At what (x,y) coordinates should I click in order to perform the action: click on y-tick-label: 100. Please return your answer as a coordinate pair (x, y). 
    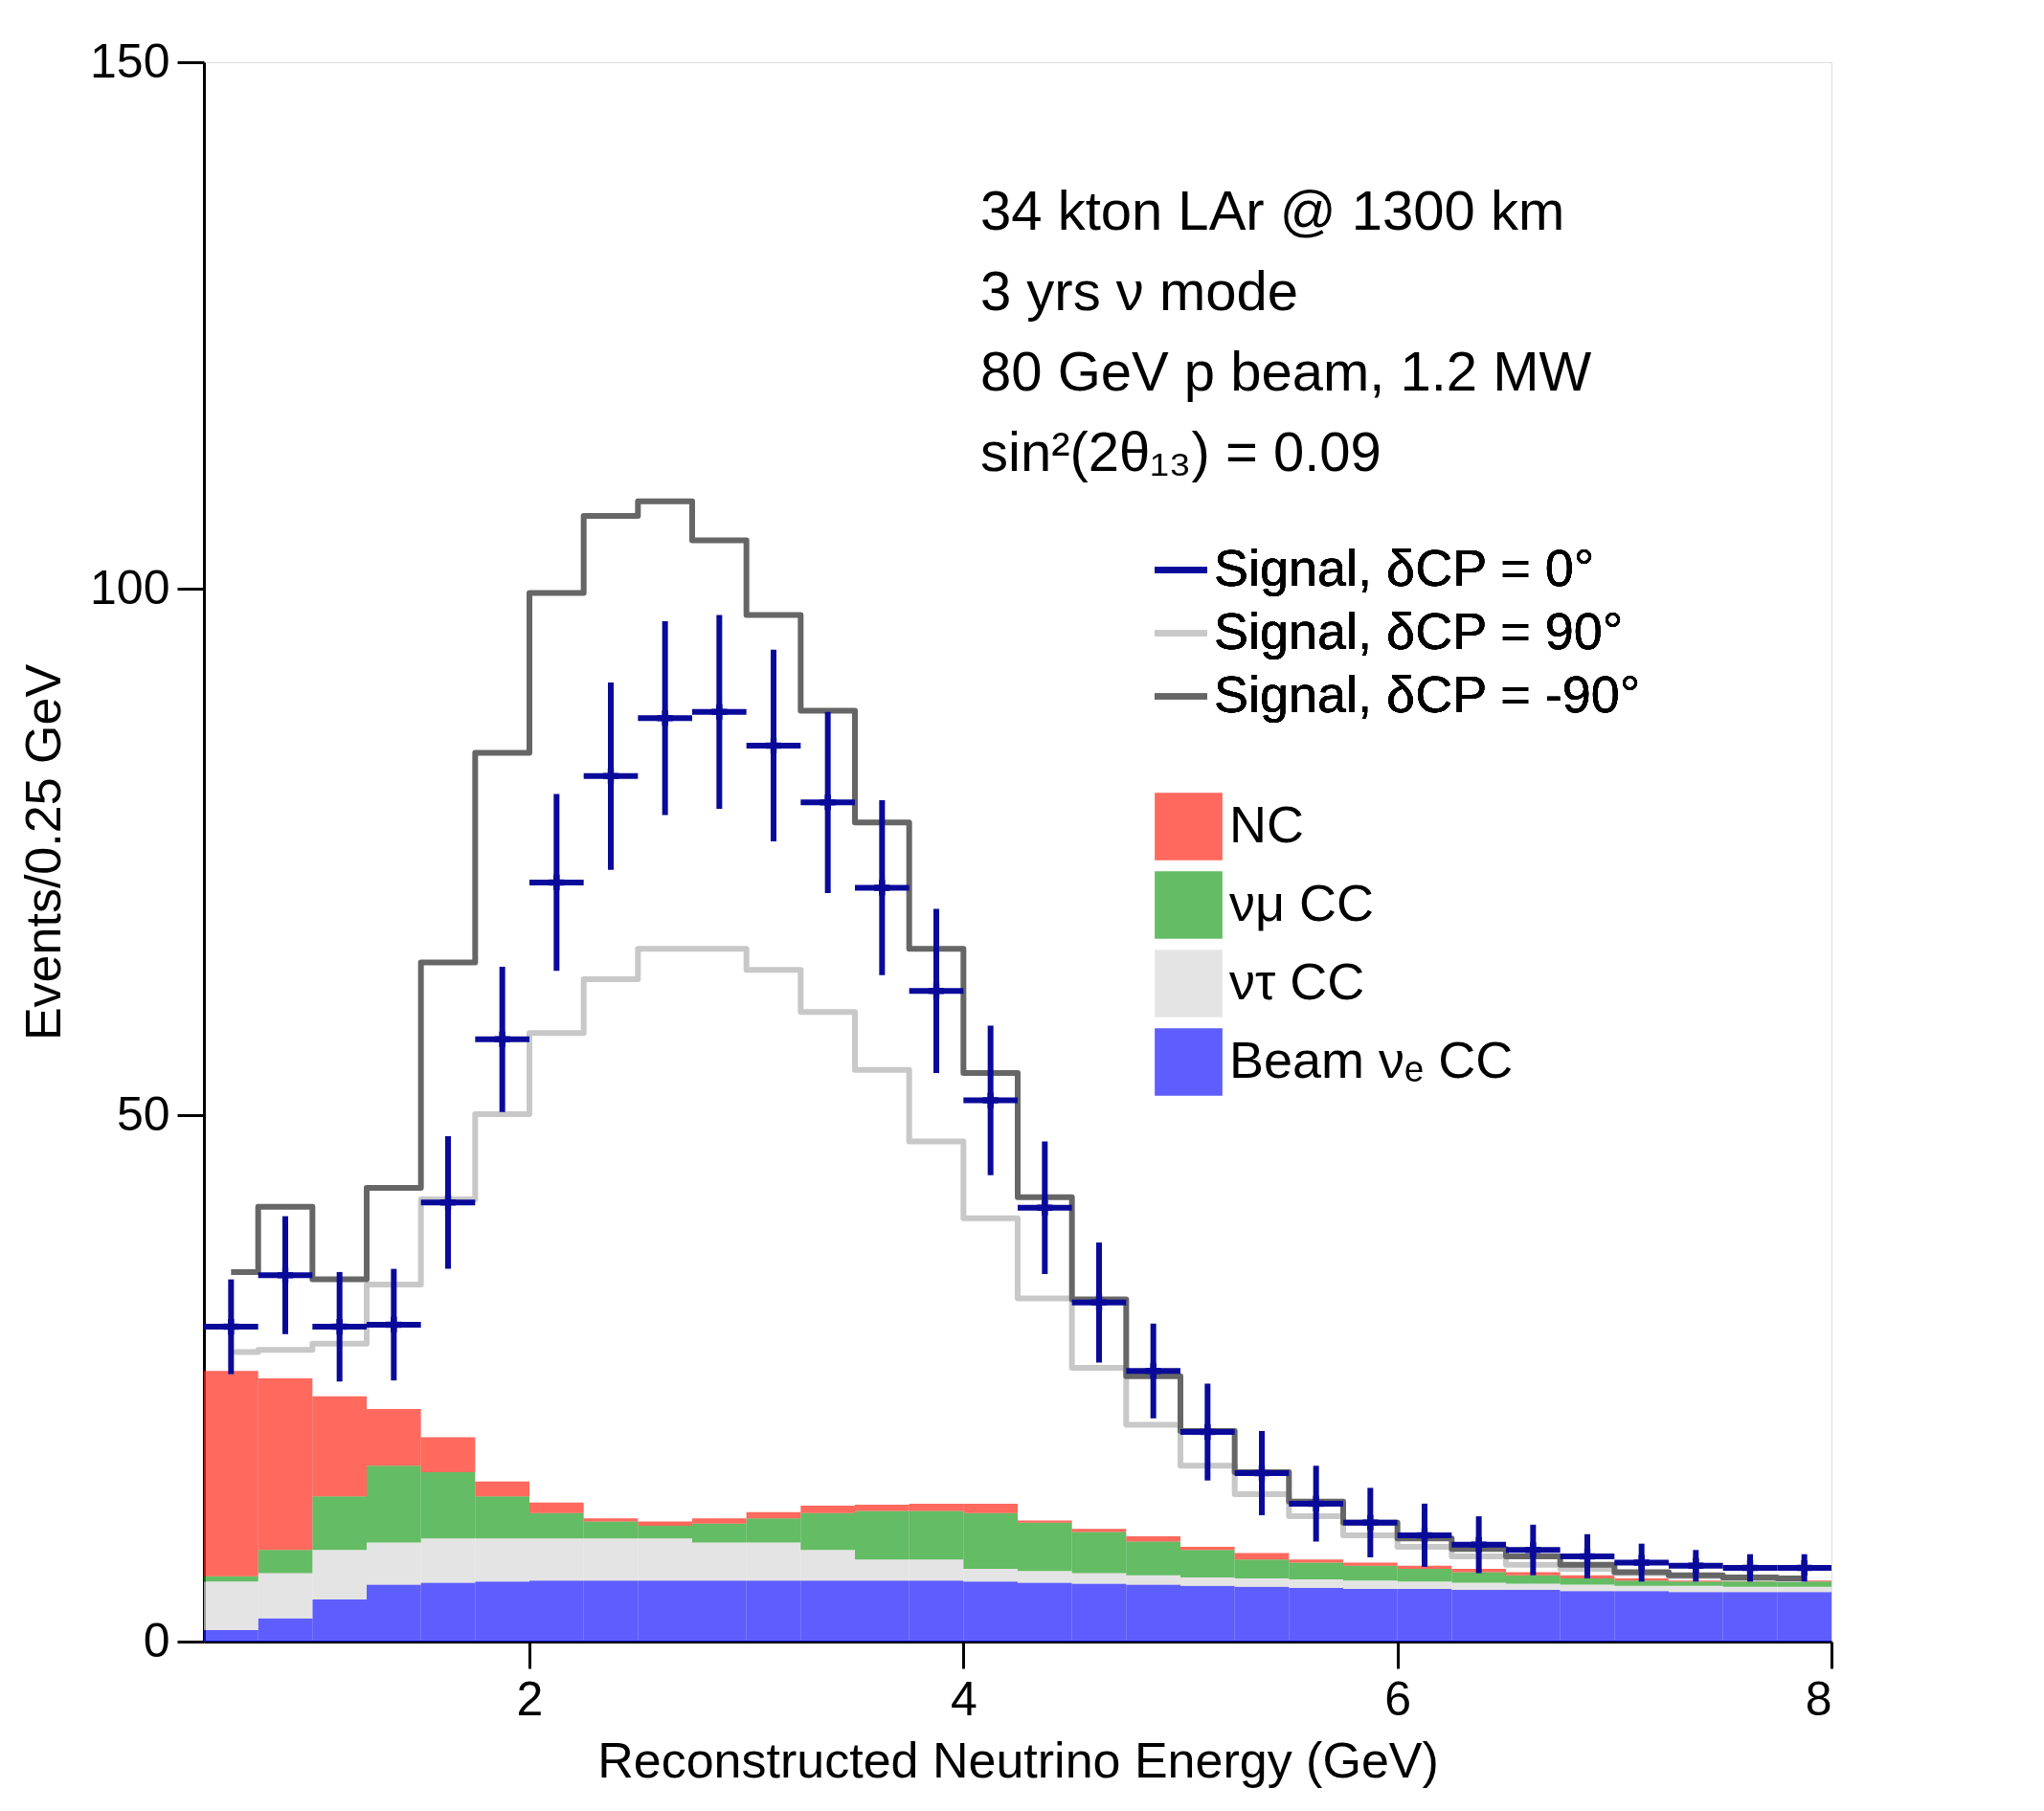
    Looking at the image, I should click on (130, 588).